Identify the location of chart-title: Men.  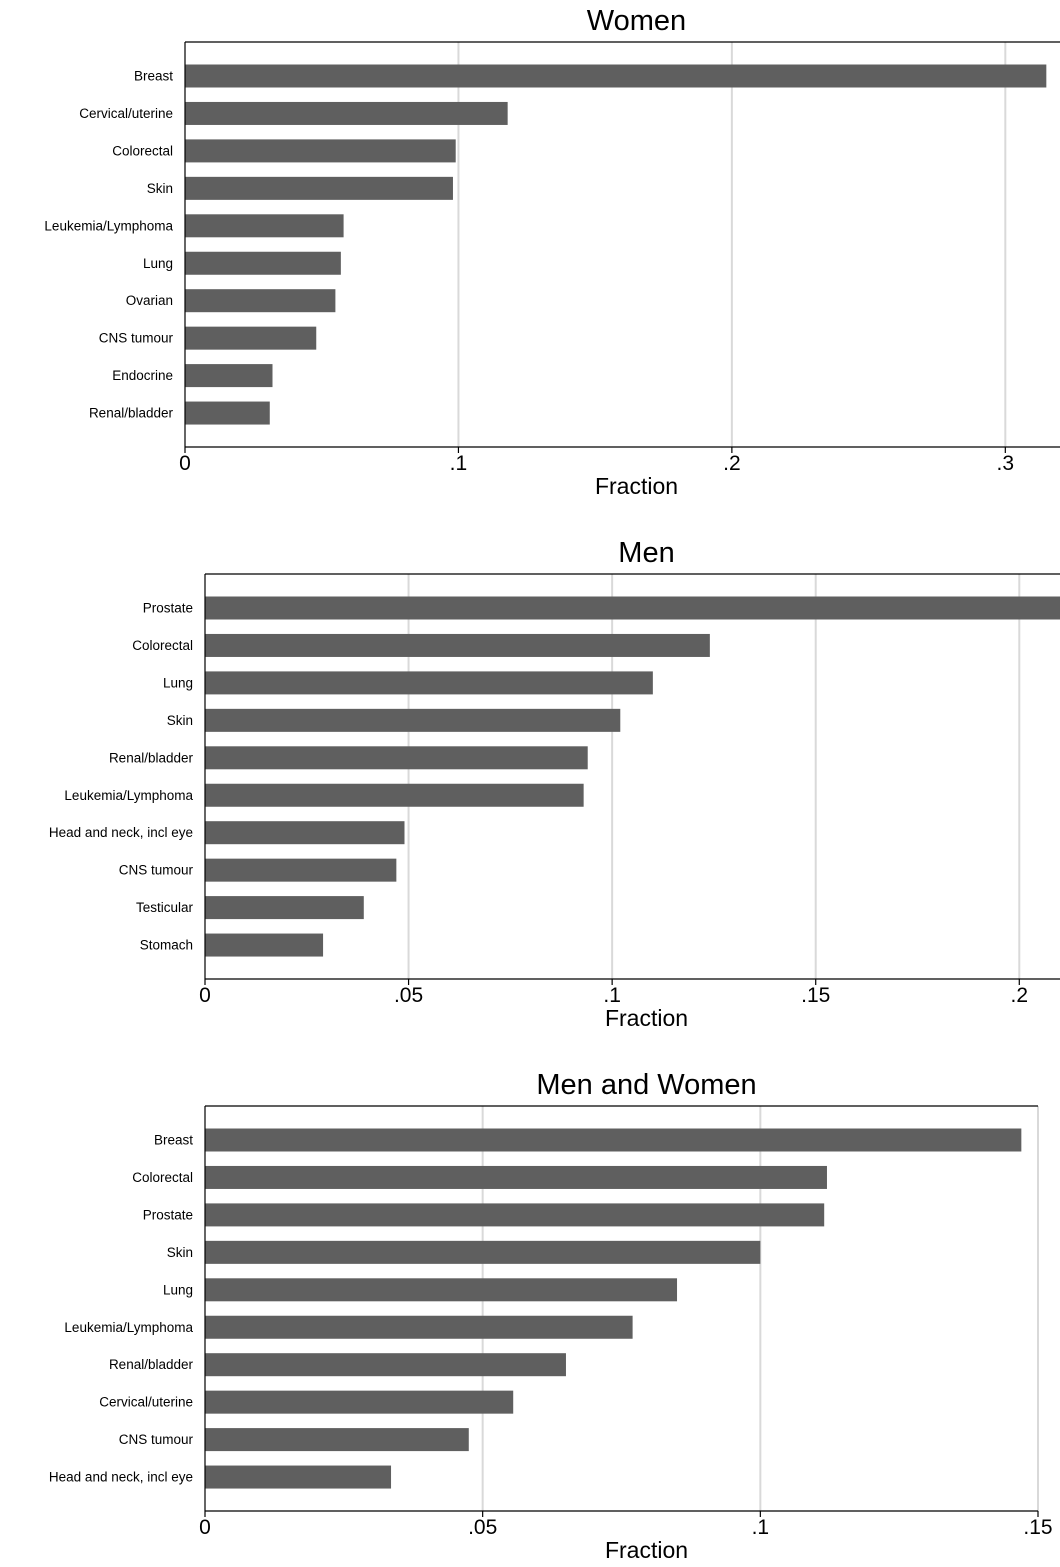
(646, 553).